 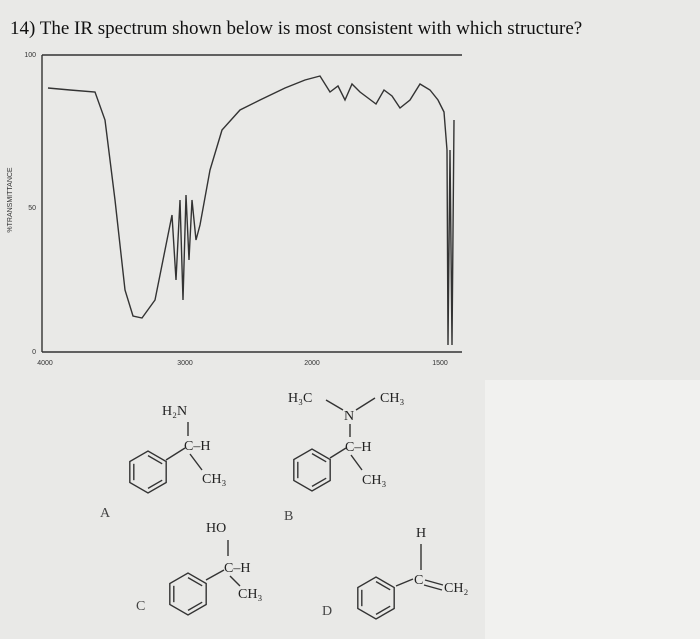 I want to click on x-tick: 3000, so click(x=185, y=363).